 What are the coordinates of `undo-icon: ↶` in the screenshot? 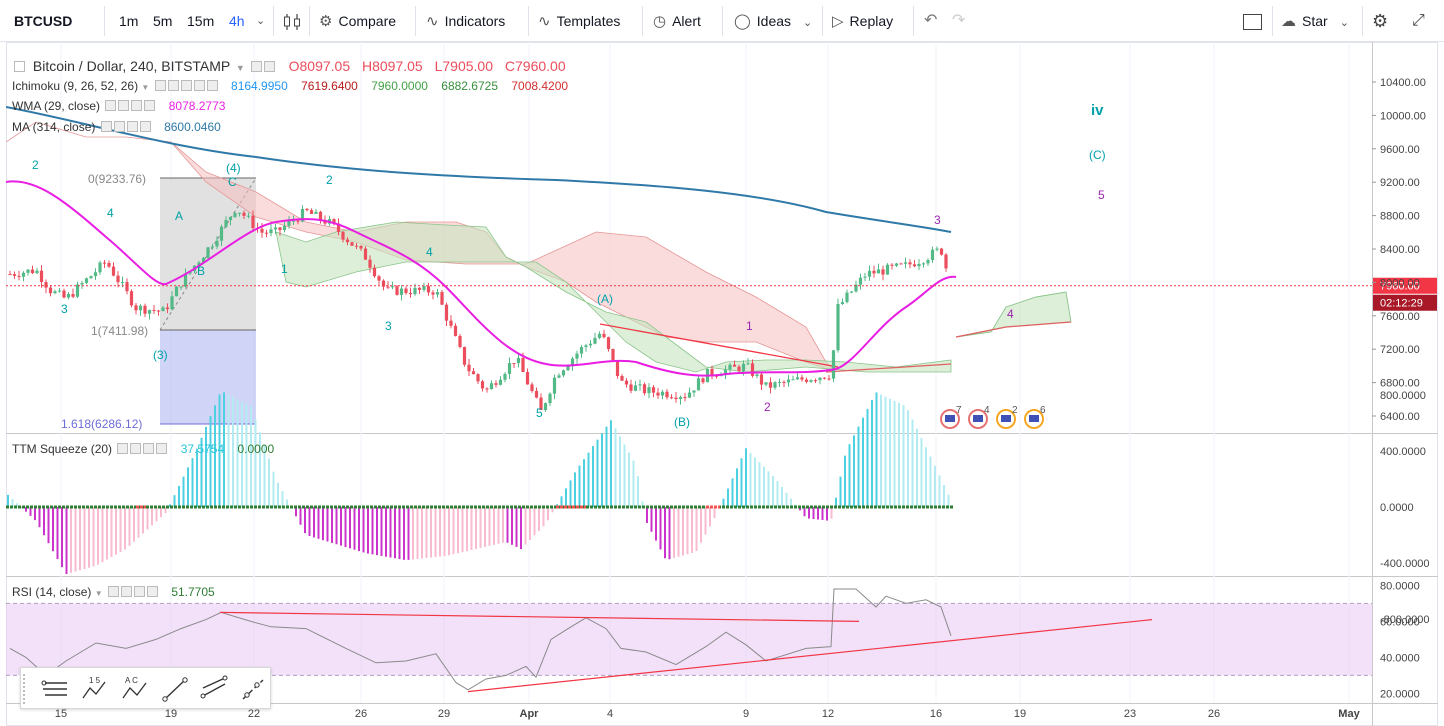 It's located at (931, 20).